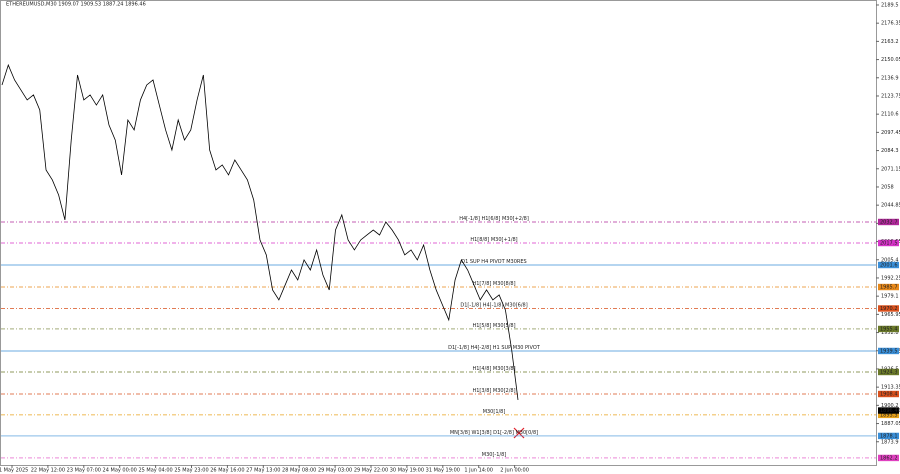 The image size is (900, 474). I want to click on x-tick-label: 21 May 2025, so click(14, 471).